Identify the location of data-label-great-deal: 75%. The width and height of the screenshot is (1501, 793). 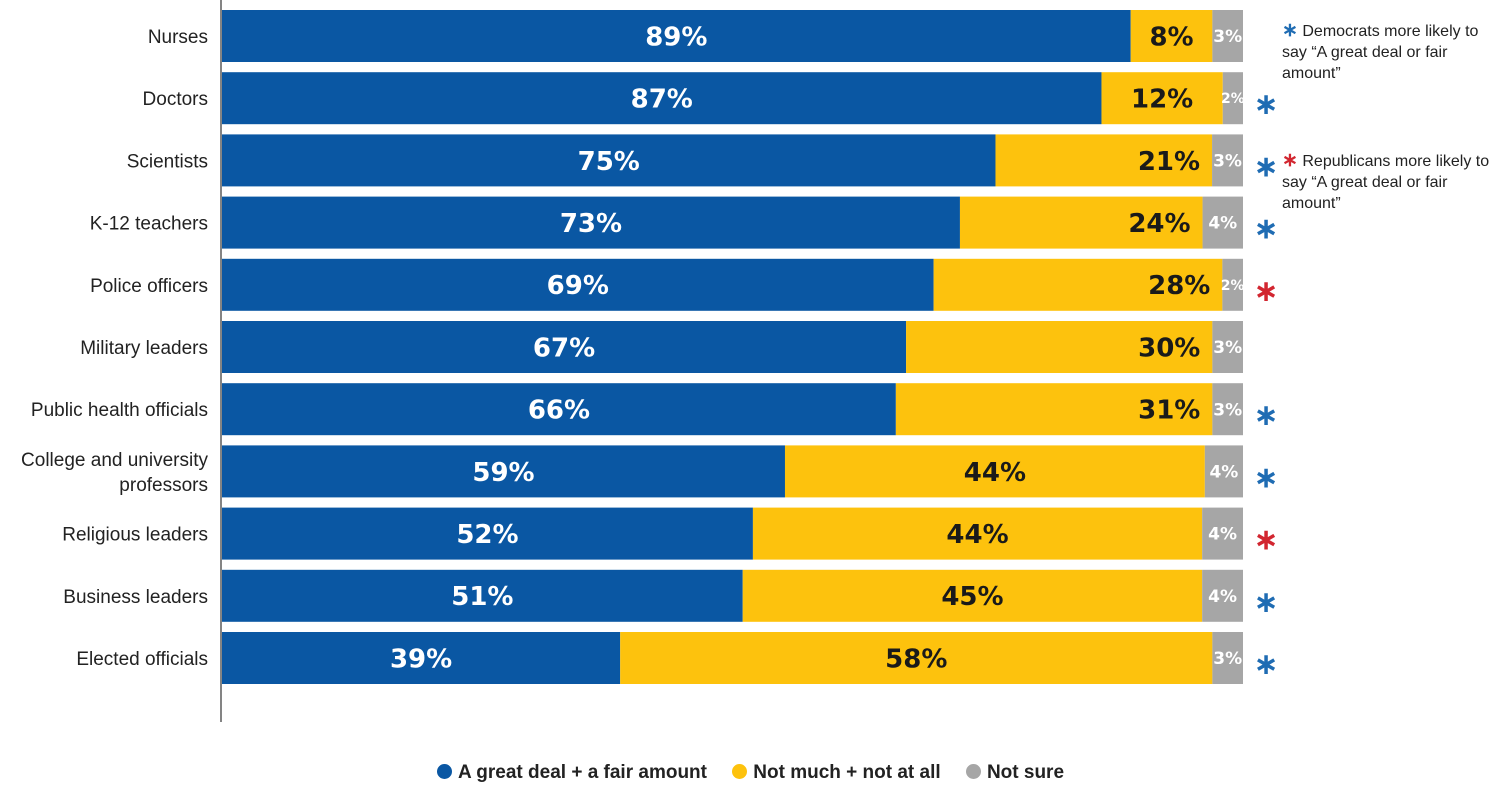
(609, 162).